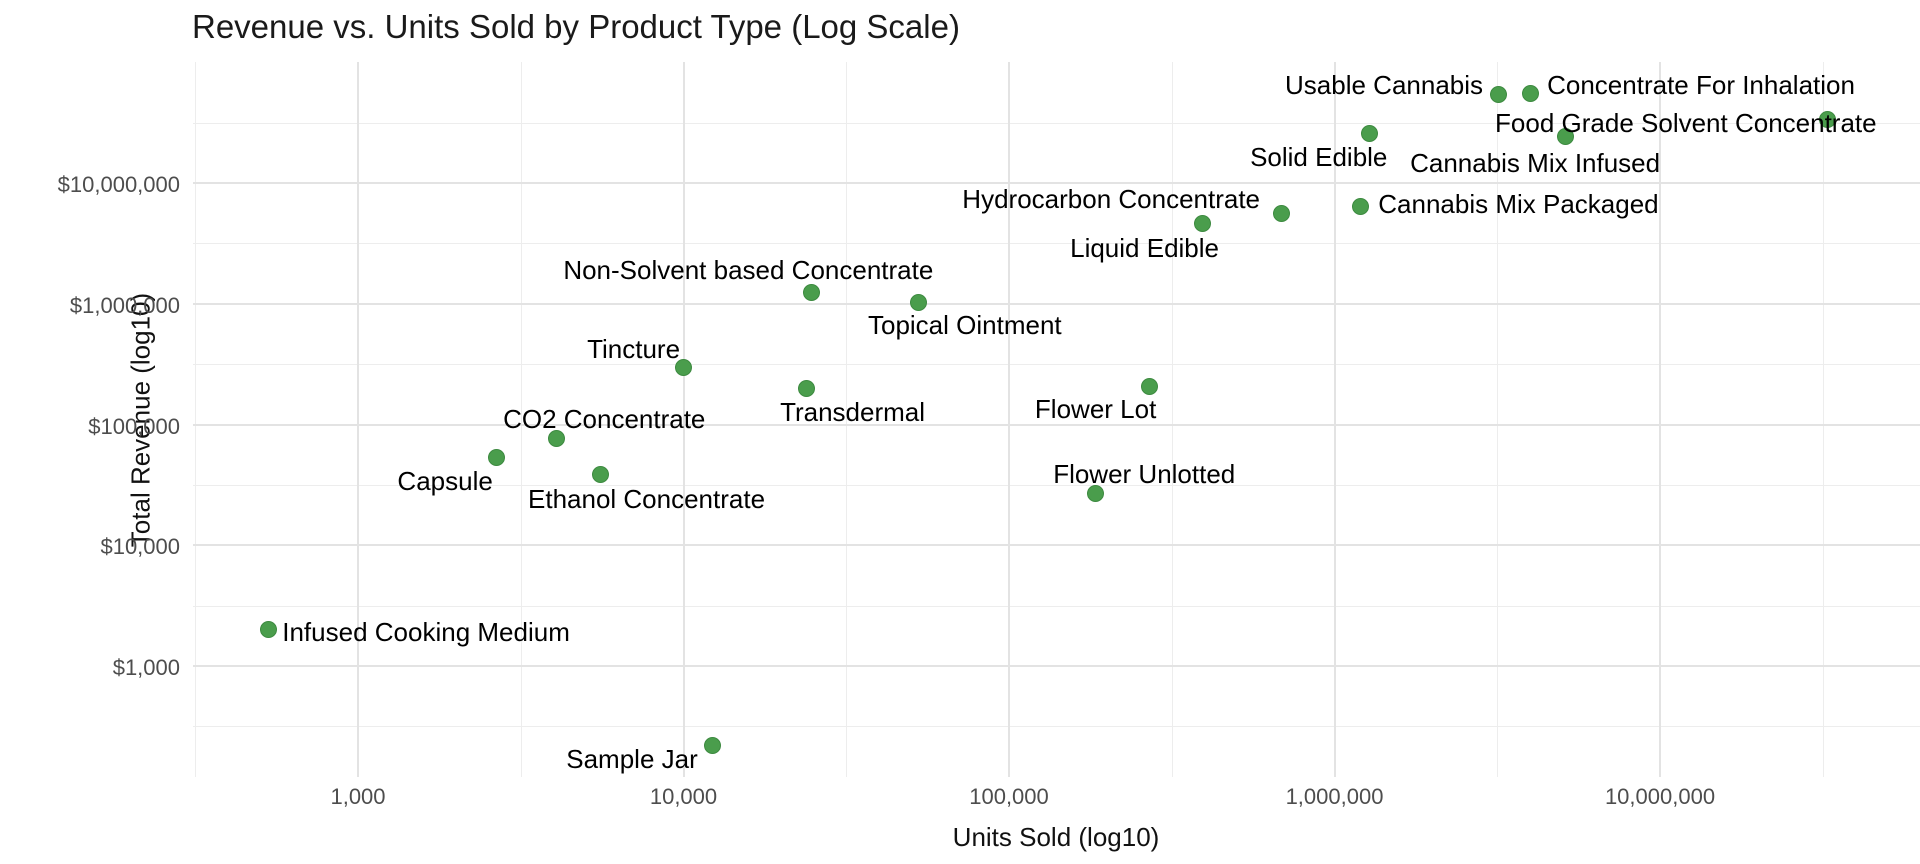 The image size is (1920, 864). I want to click on point-label: Usable Cannabis, so click(1384, 84).